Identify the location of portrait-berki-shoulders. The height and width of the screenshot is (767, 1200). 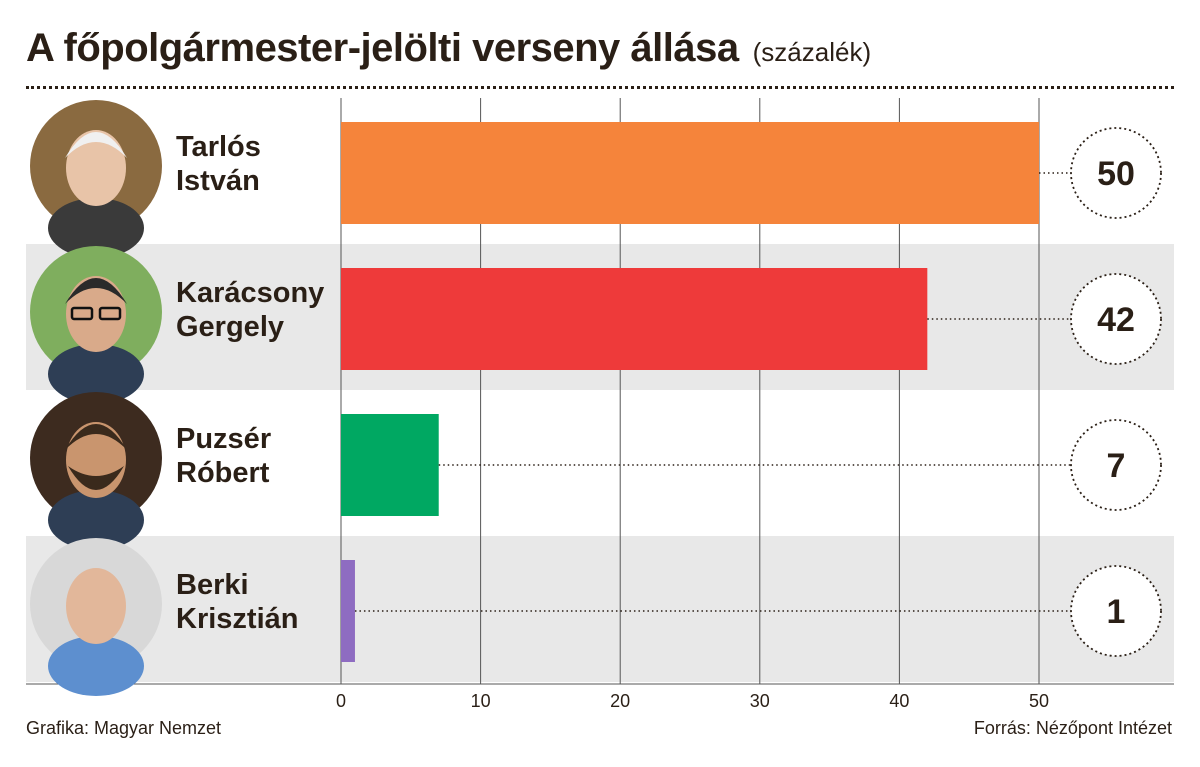
(96, 666).